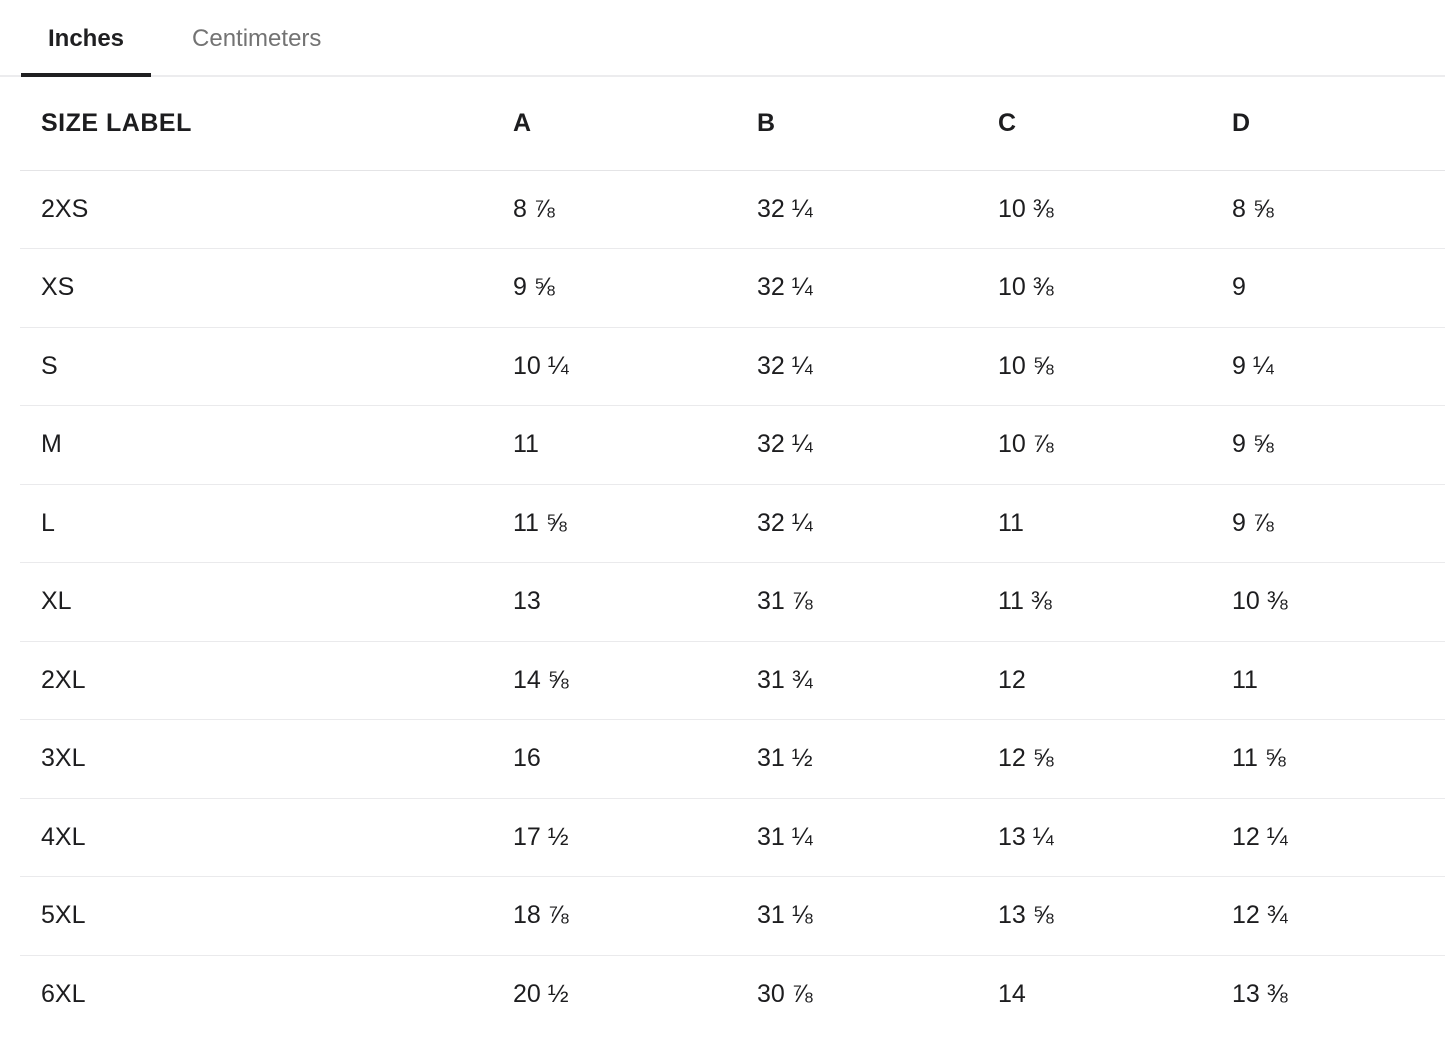  Describe the element at coordinates (256, 915) in the screenshot. I see `size-label-cell: 5XL` at that location.